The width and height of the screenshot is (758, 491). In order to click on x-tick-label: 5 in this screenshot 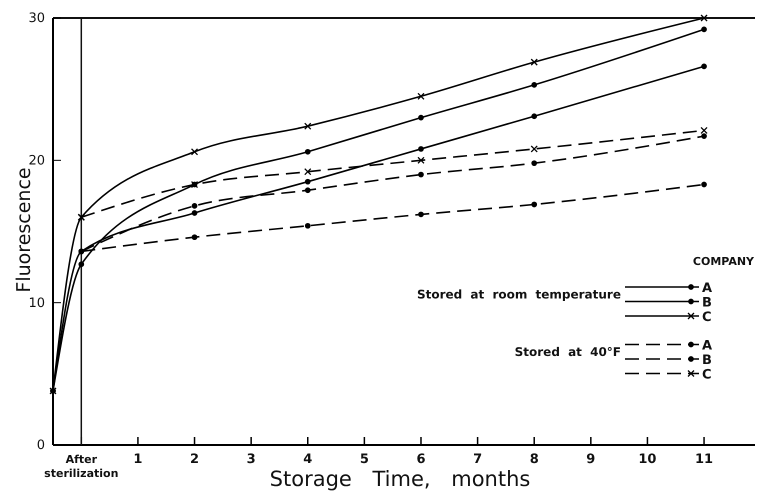, I will do `click(364, 459)`.